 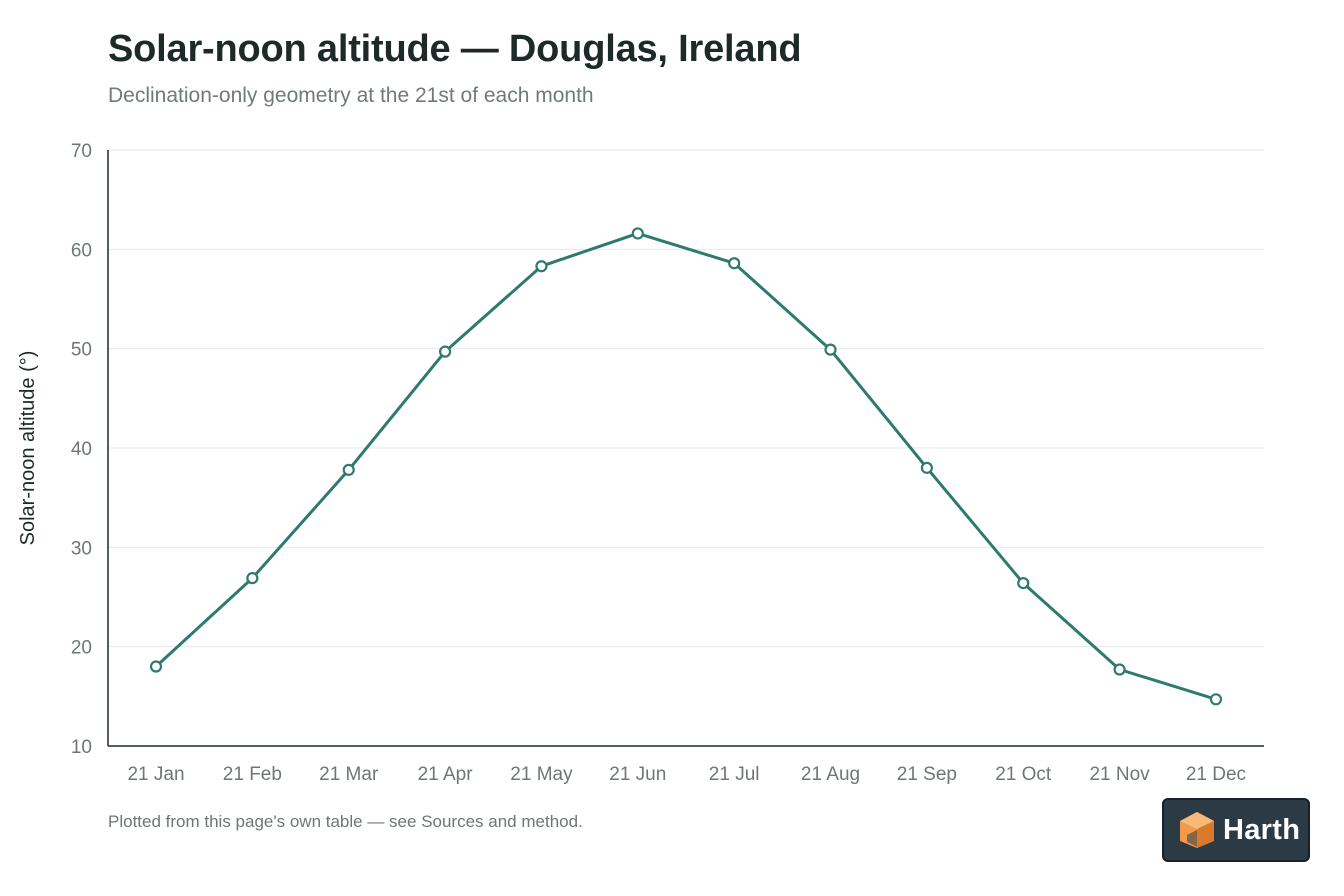 What do you see at coordinates (734, 774) in the screenshot?
I see `x-tick-label: 21 Jul` at bounding box center [734, 774].